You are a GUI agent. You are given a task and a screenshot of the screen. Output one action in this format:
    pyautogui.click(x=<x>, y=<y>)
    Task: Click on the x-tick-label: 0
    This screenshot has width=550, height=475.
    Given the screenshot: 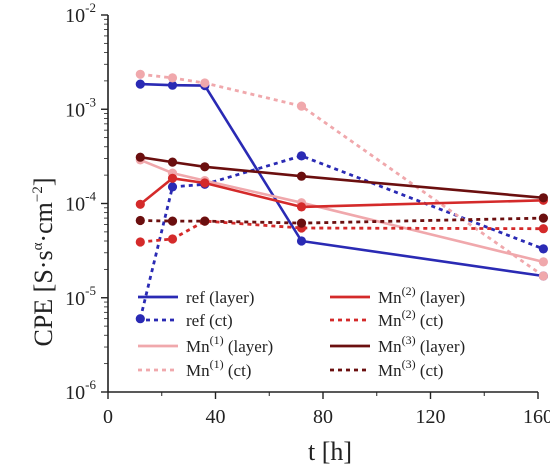 What is the action you would take?
    pyautogui.click(x=108, y=417)
    